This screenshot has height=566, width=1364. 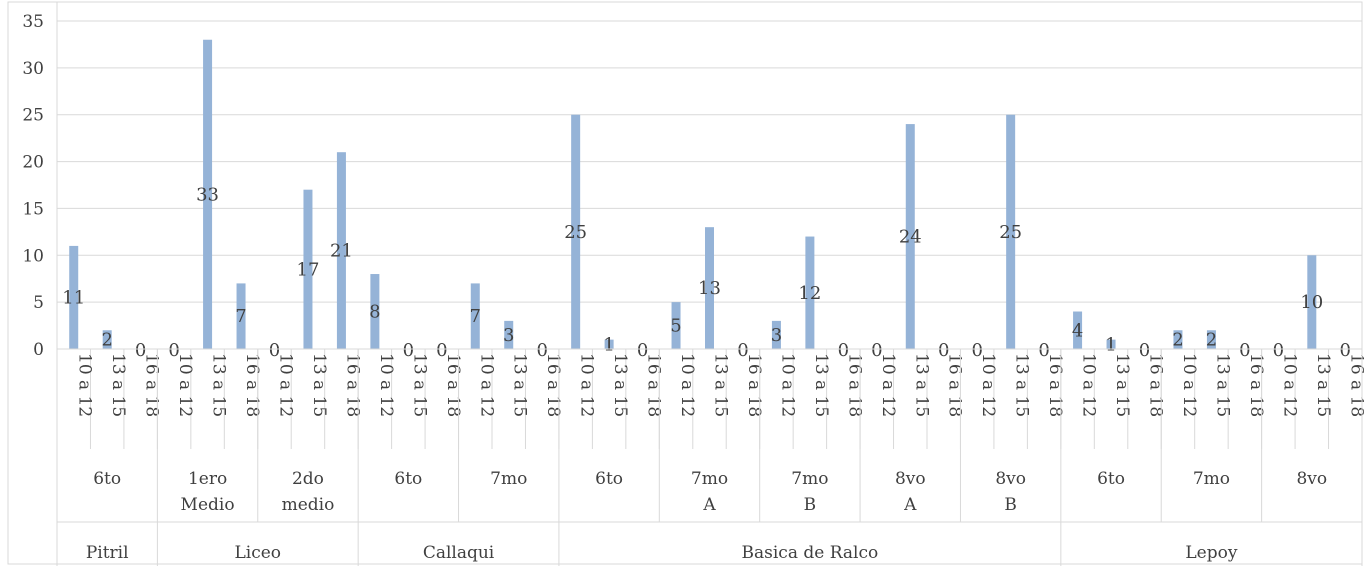 What do you see at coordinates (308, 505) in the screenshot?
I see `course-label: medio` at bounding box center [308, 505].